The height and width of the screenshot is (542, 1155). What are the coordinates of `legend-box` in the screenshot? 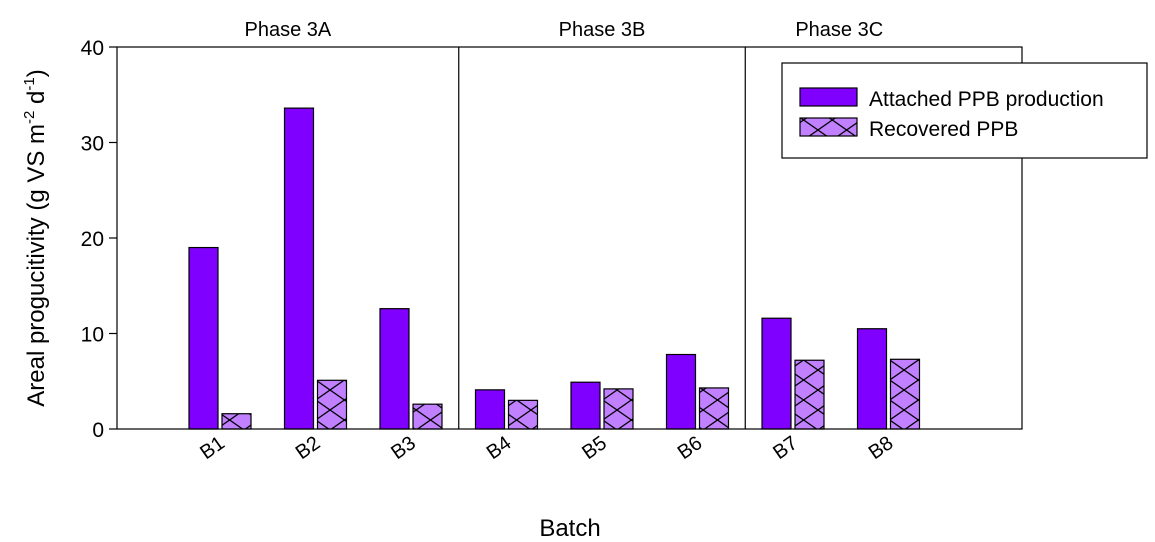 It's located at (964, 110).